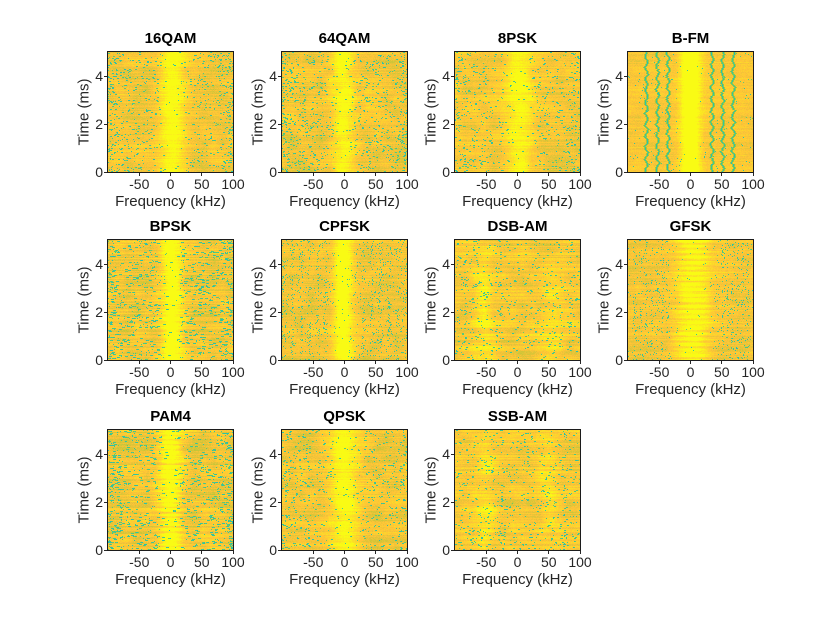 The width and height of the screenshot is (840, 630). What do you see at coordinates (690, 300) in the screenshot?
I see `spectrogram-image-gfsk` at bounding box center [690, 300].